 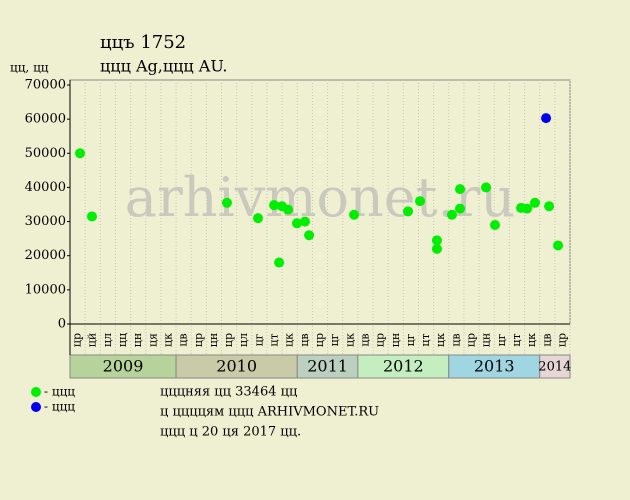 I want to click on year-label: 2014, so click(x=554, y=367).